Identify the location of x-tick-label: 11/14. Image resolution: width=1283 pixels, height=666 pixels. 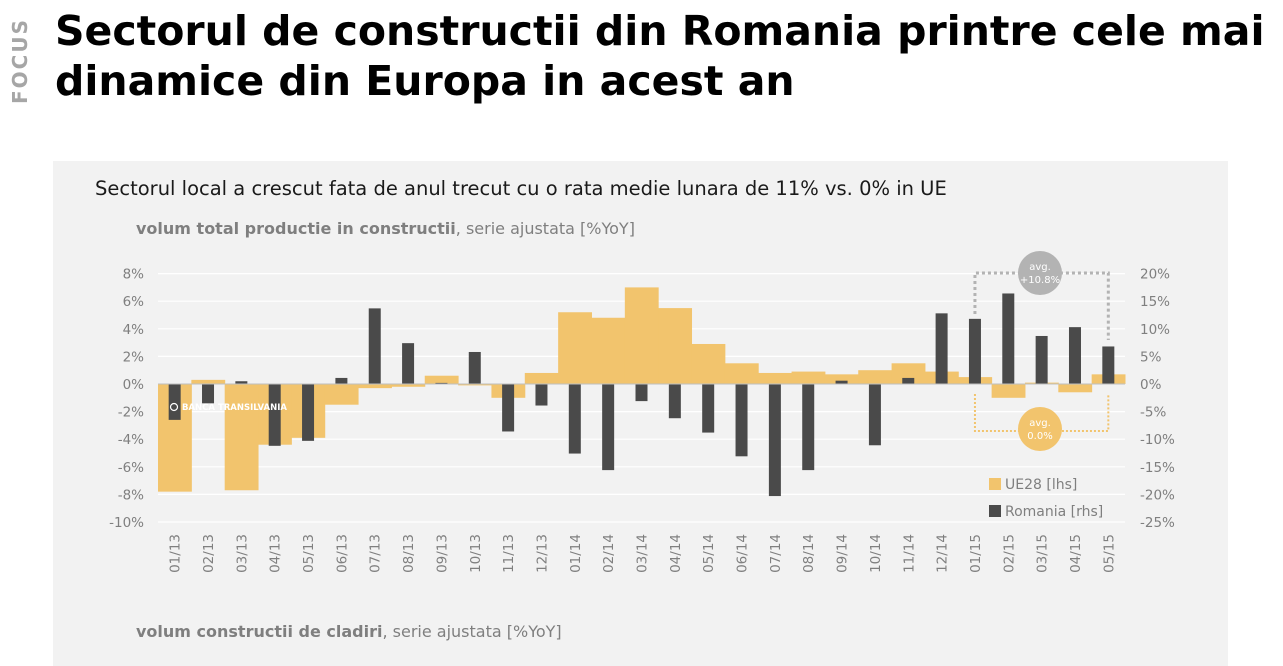
(909, 553).